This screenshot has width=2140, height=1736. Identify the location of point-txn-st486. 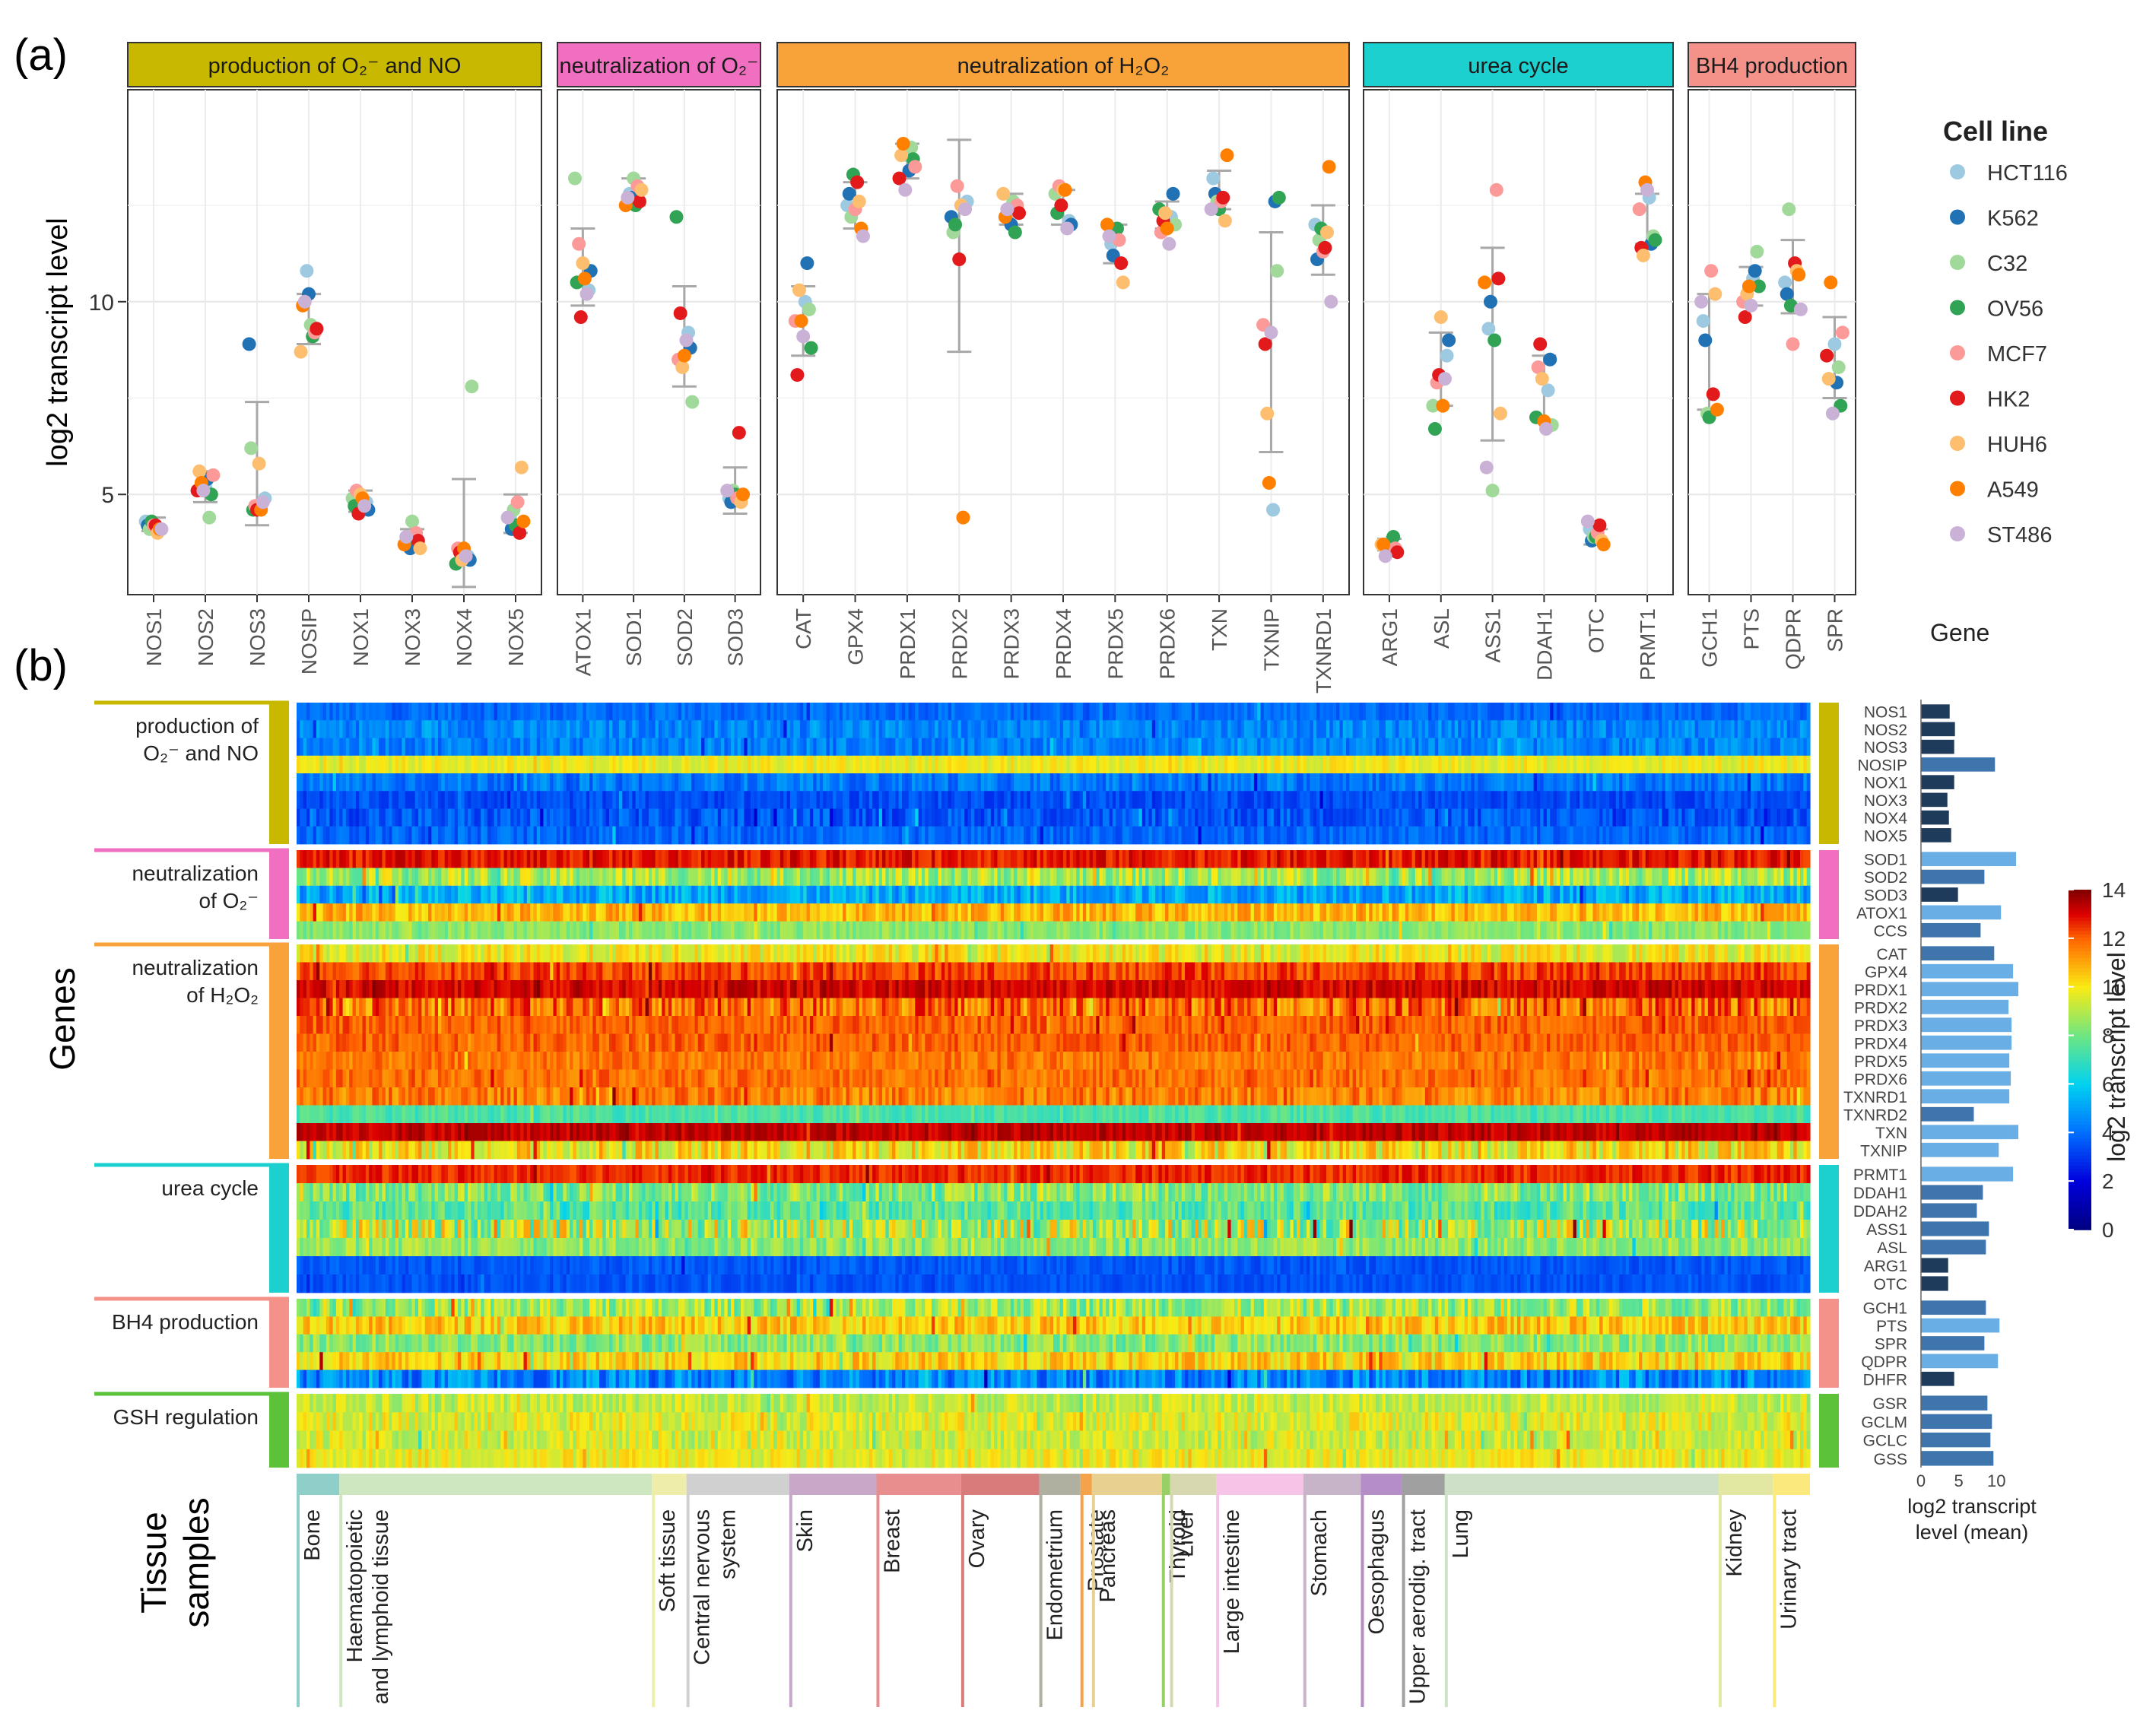
(1211, 209).